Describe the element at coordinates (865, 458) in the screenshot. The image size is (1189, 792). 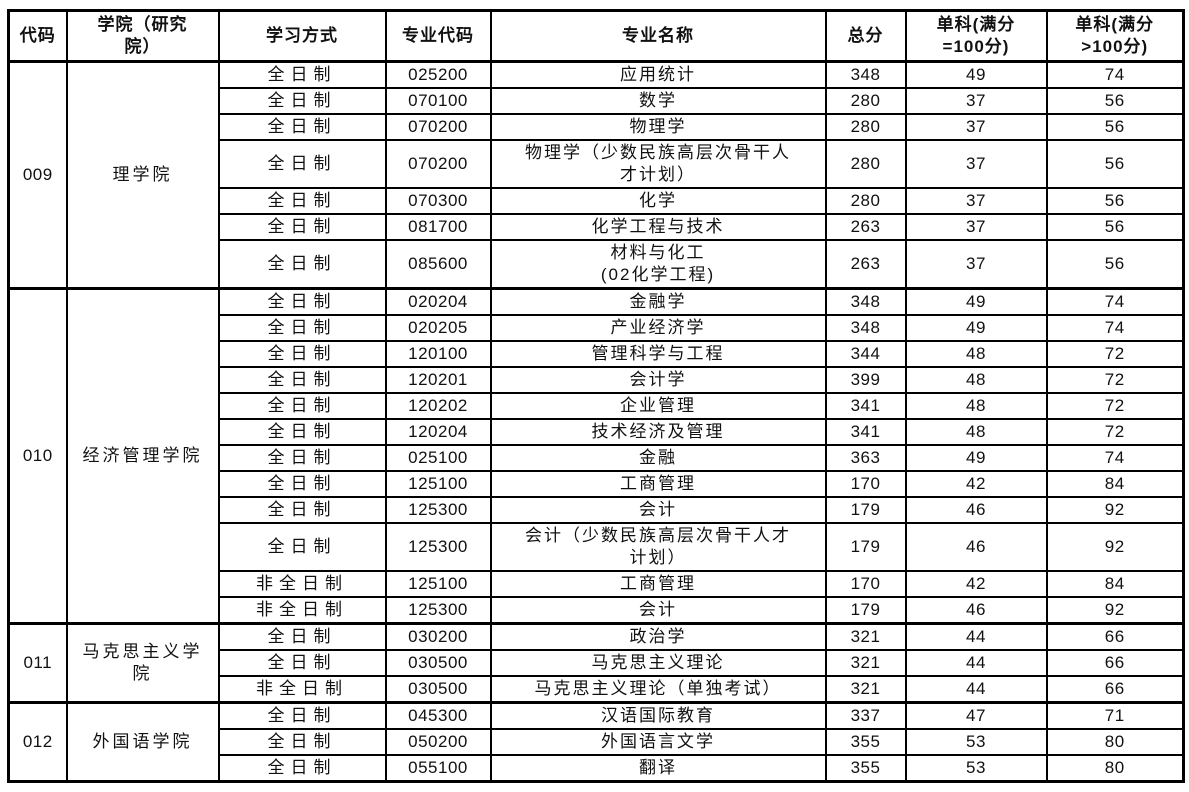
I see `total-score-cell: 363` at that location.